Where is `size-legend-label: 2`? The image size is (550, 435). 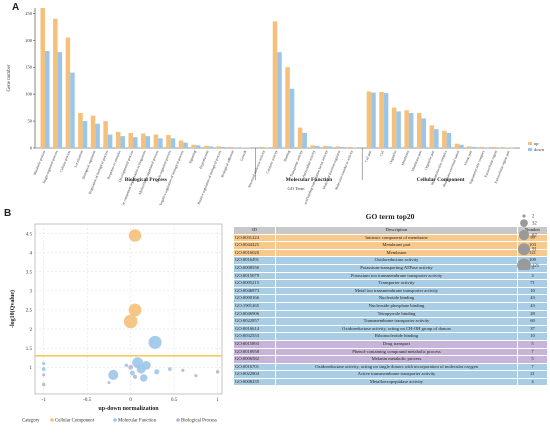
size-legend-label: 2 is located at coordinates (533, 217).